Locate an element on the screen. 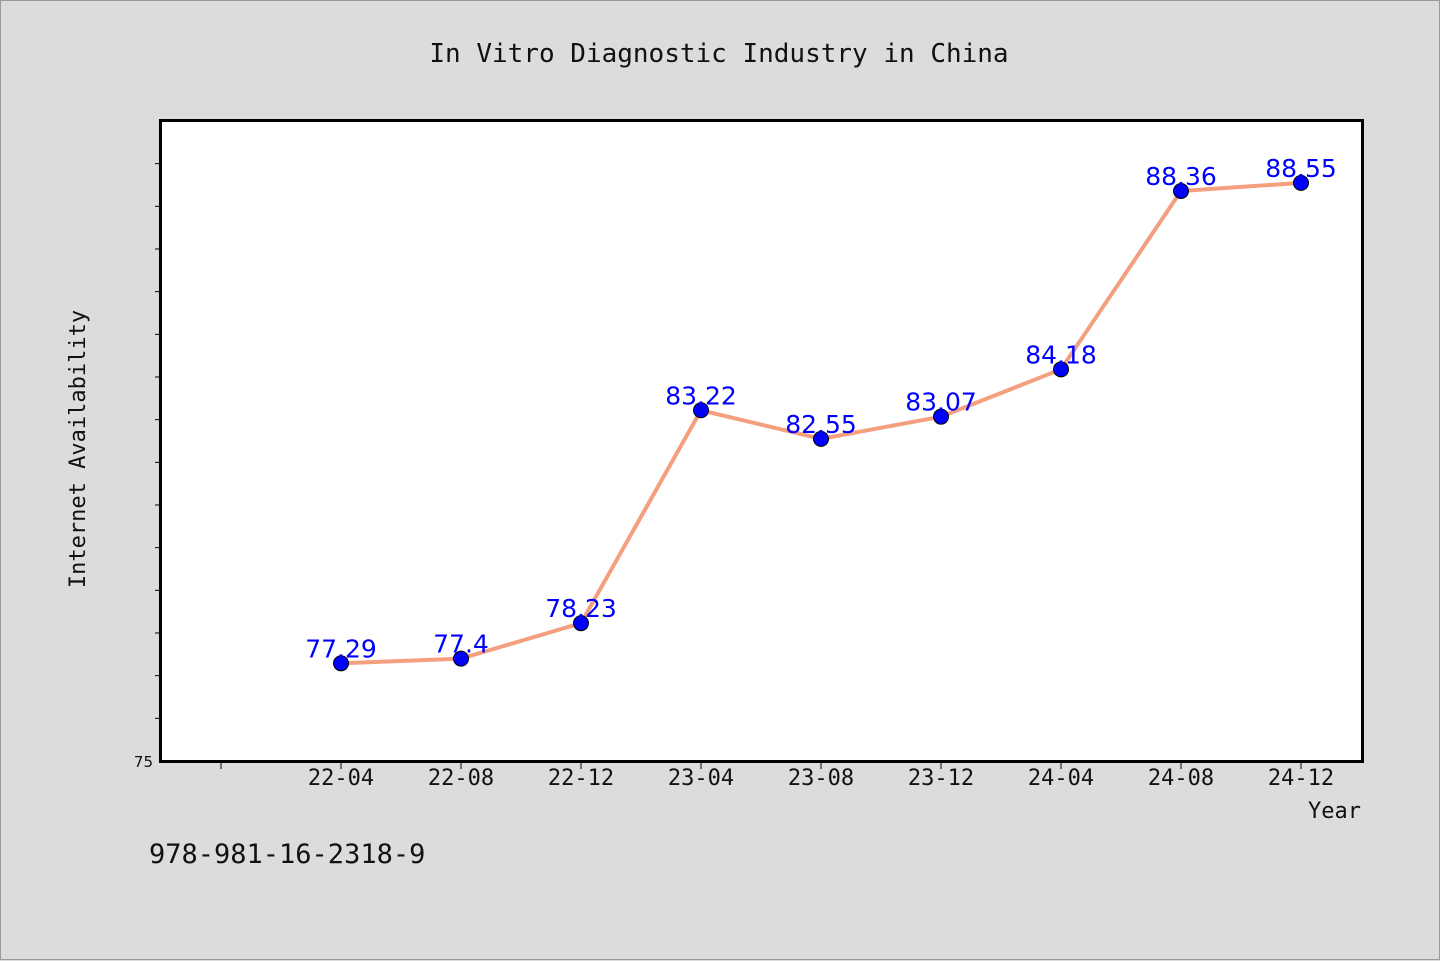  x-tick-label: 22-12 is located at coordinates (581, 778).